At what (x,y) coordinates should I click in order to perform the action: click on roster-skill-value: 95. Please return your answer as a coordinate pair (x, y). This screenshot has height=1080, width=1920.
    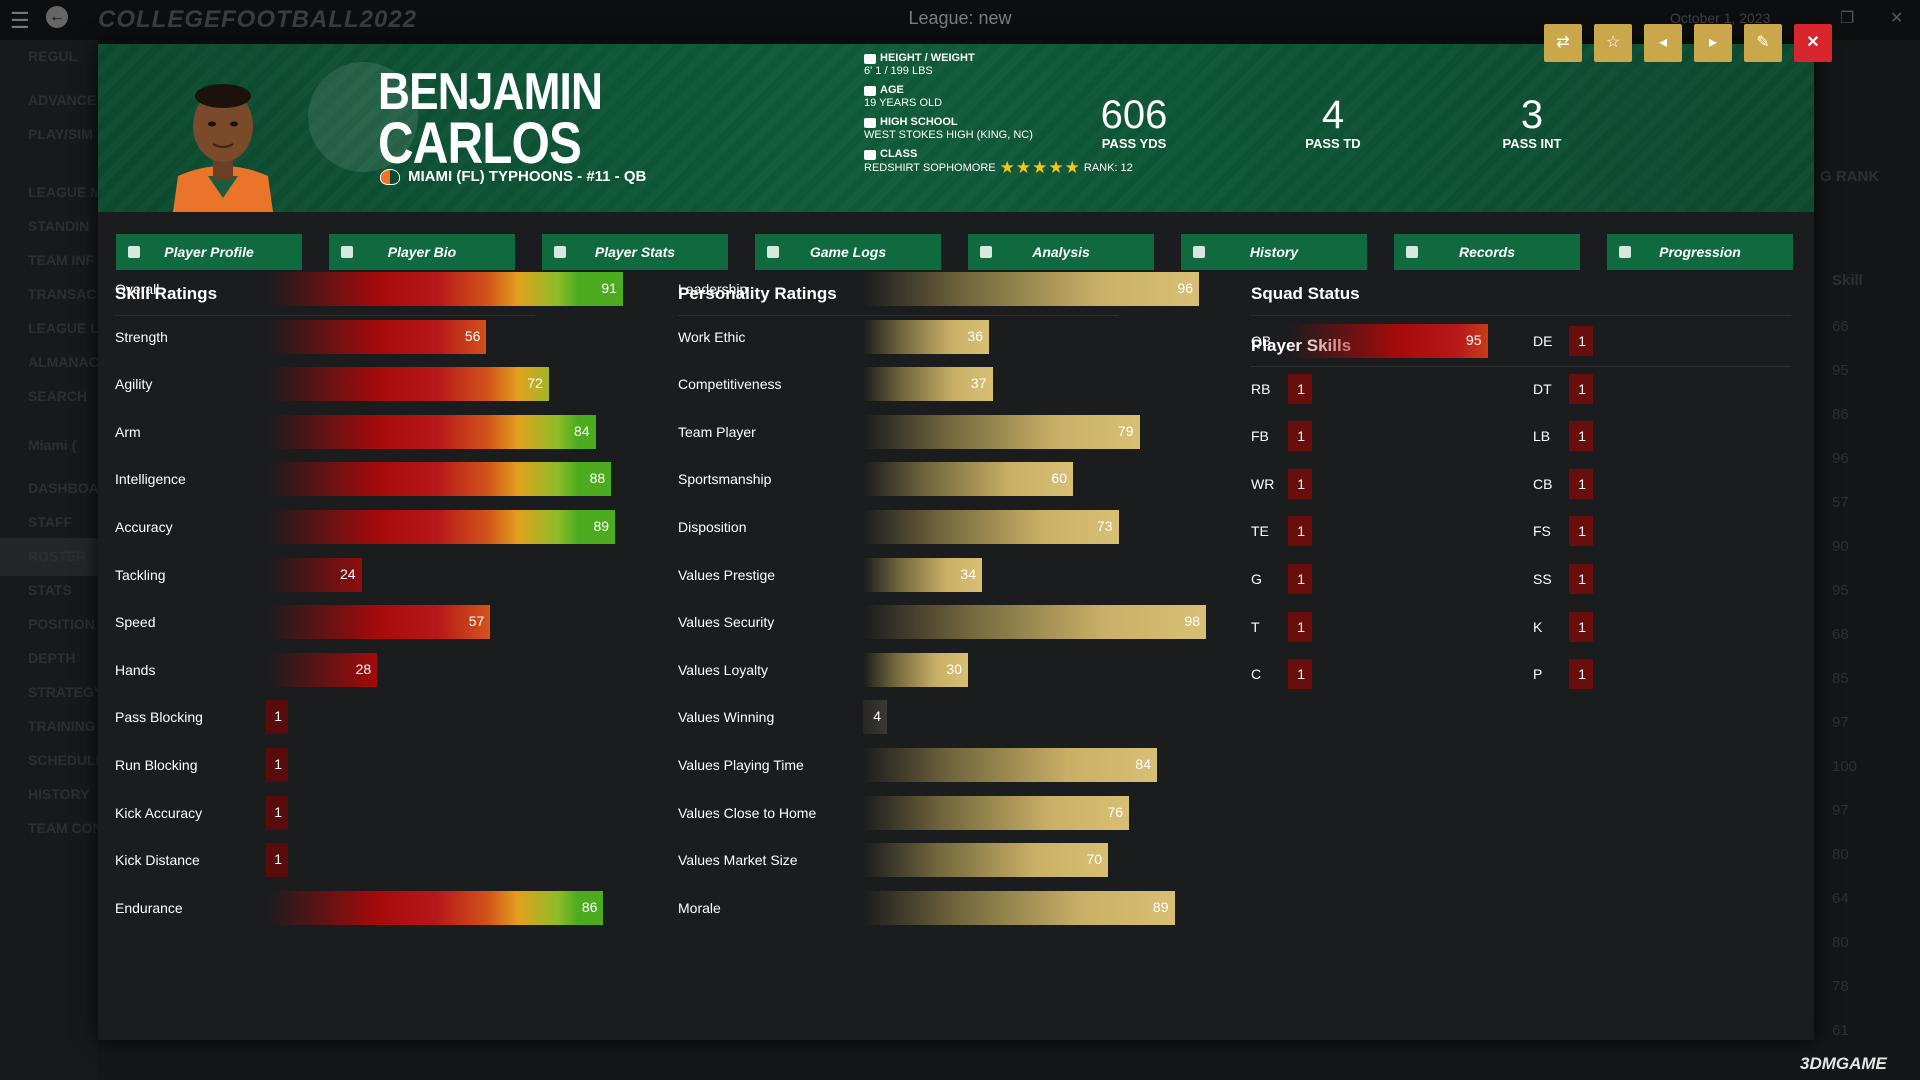
    Looking at the image, I should click on (1840, 370).